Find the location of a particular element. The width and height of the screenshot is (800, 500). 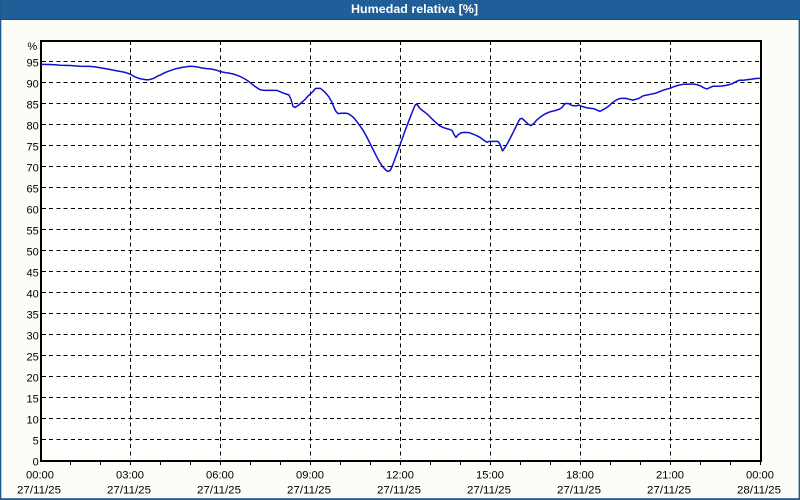

svg-text: 90 is located at coordinates (33, 84).